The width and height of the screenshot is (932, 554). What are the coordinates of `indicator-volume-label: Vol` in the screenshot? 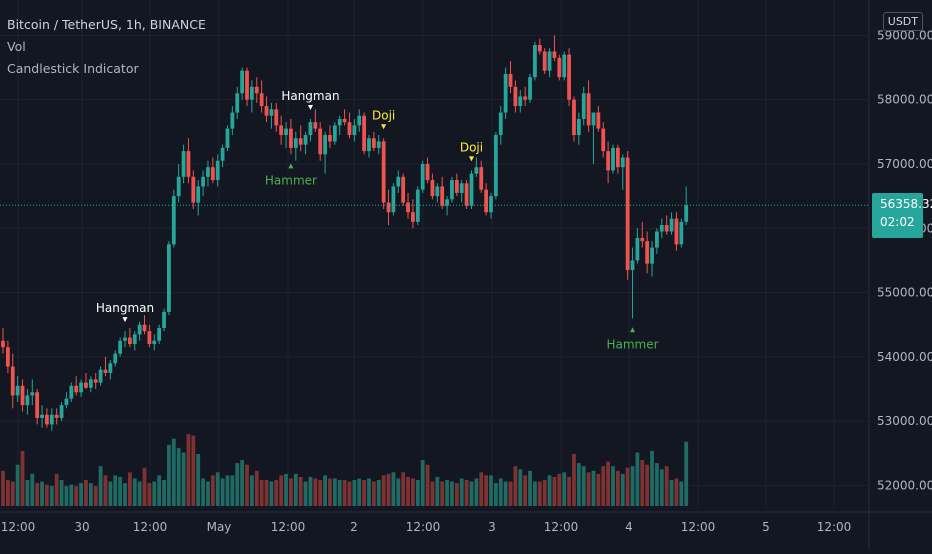 It's located at (16, 46).